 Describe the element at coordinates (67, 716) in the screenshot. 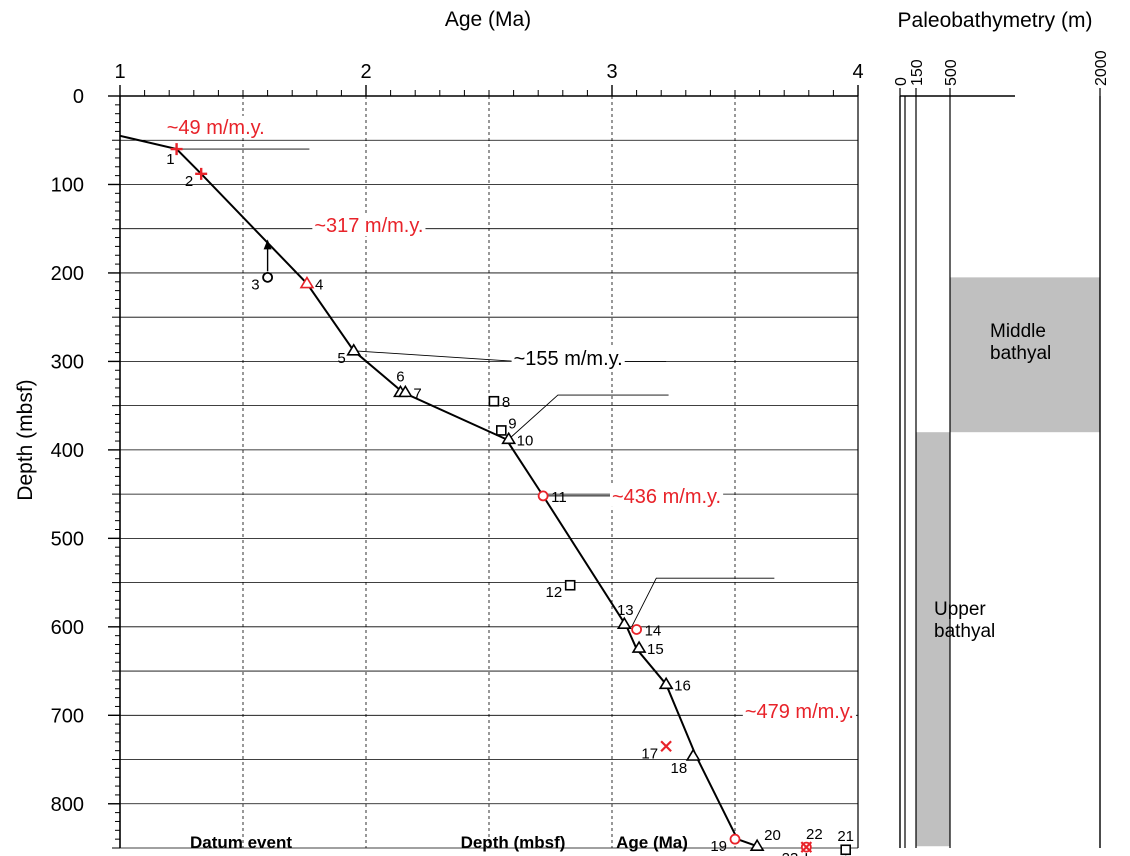

I see `y-tick-label: 700` at that location.